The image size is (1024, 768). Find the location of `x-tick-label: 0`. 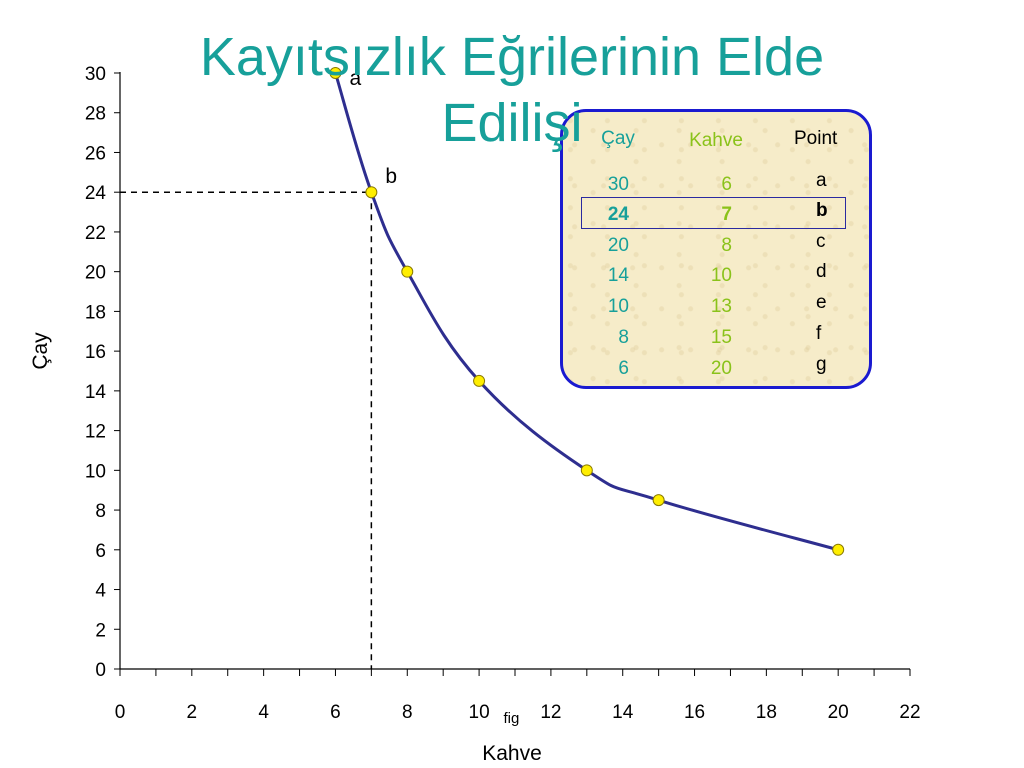

x-tick-label: 0 is located at coordinates (120, 712).